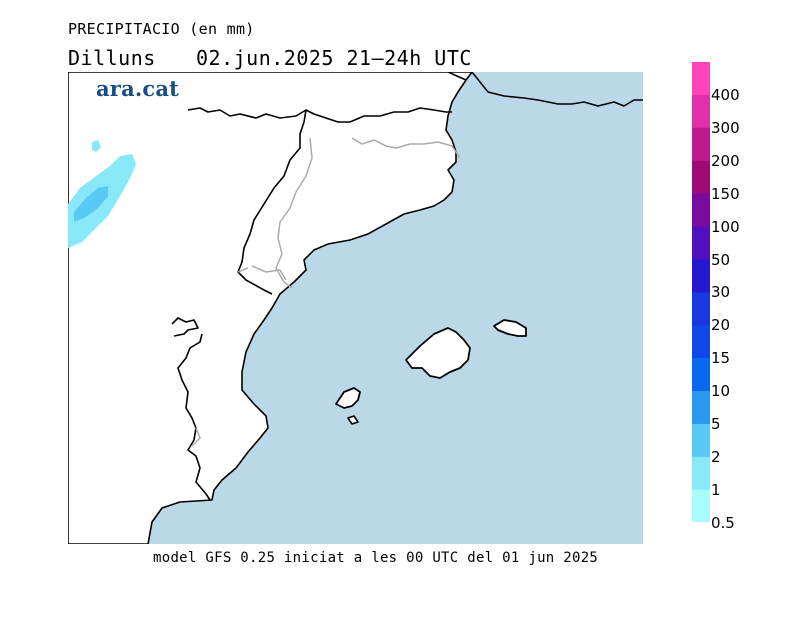 The image size is (800, 617). Describe the element at coordinates (272, 202) in the screenshot. I see `catalonia-border` at that location.